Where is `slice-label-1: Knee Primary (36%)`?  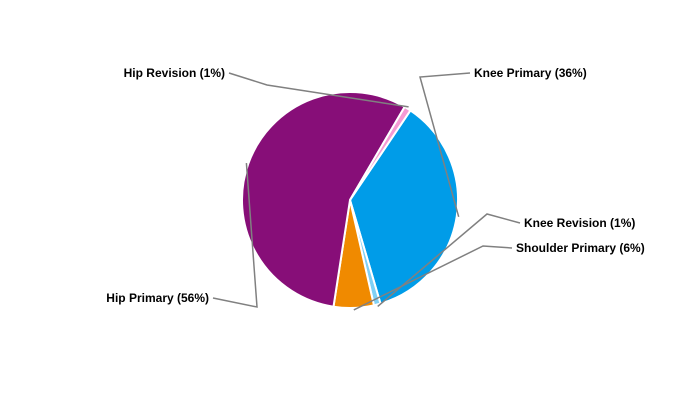
slice-label-1: Knee Primary (36%) is located at coordinates (530, 73).